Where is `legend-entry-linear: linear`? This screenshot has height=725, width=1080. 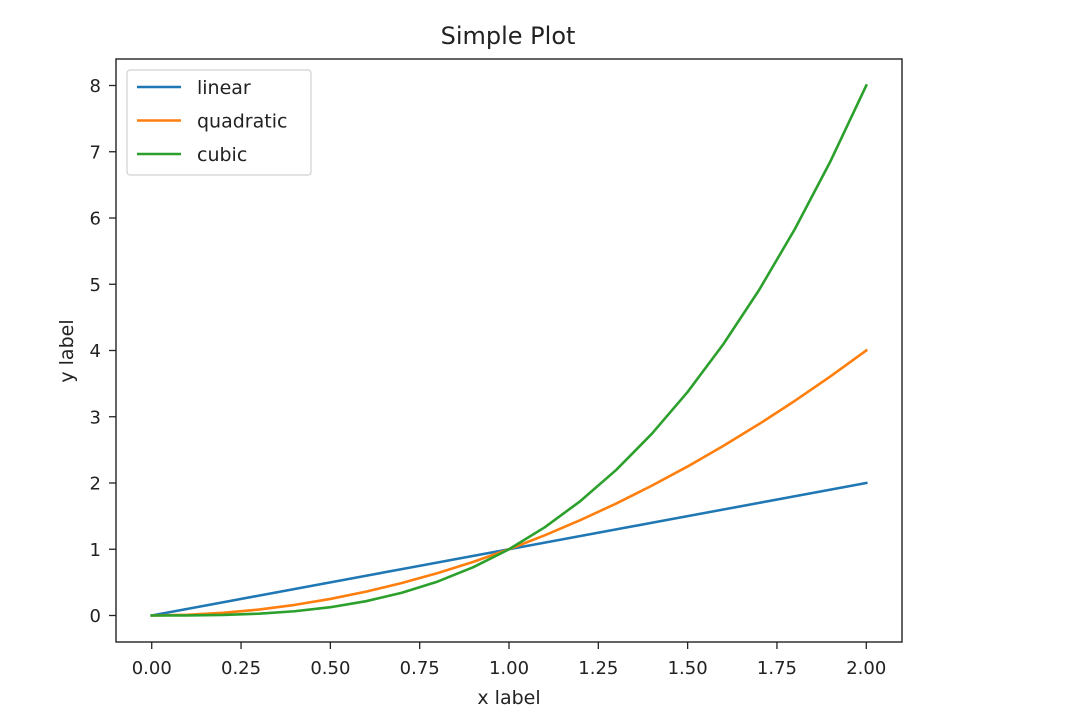
legend-entry-linear: linear is located at coordinates (194, 88).